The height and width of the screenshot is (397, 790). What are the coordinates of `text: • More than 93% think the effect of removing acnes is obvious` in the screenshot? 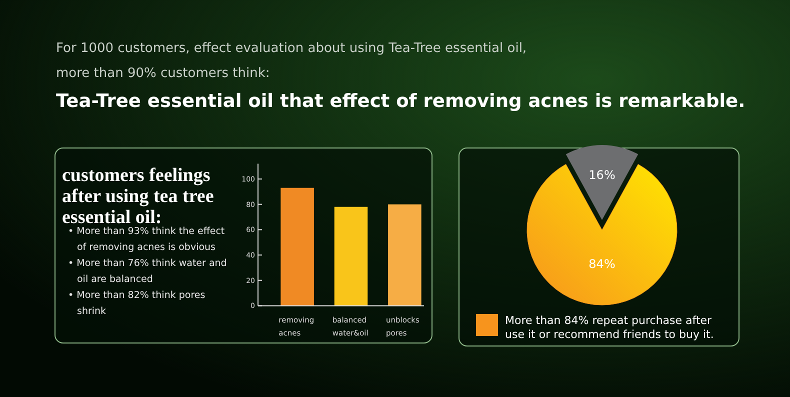 It's located at (146, 239).